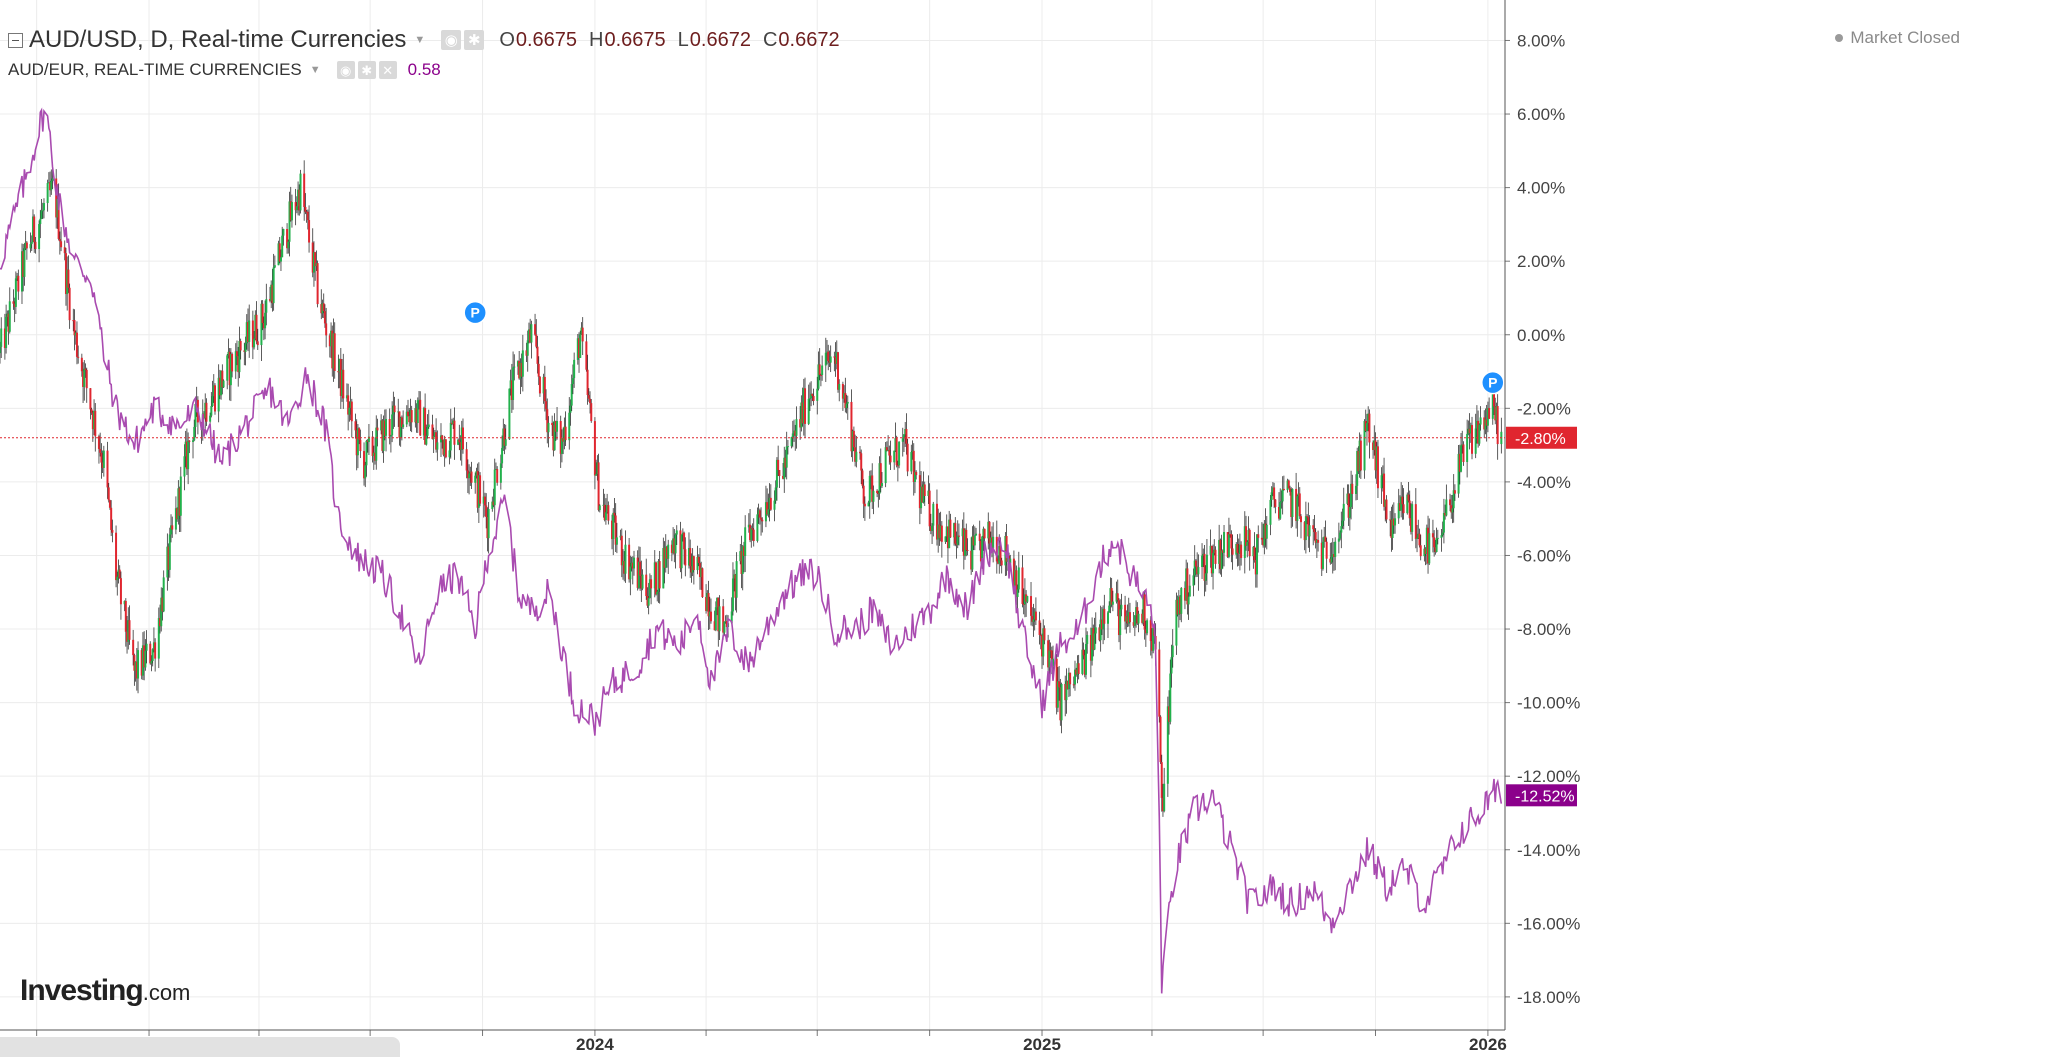 The width and height of the screenshot is (2048, 1057). I want to click on close-icon: ✕, so click(387, 70).